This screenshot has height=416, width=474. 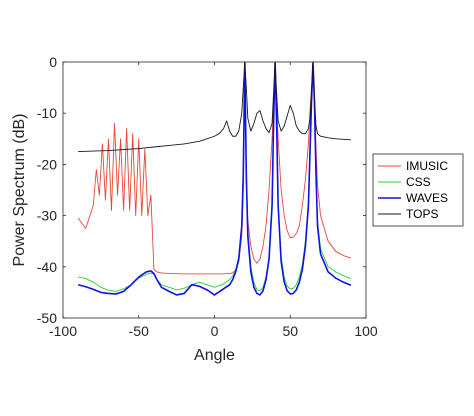 What do you see at coordinates (139, 331) in the screenshot?
I see `x-tick-label: -50` at bounding box center [139, 331].